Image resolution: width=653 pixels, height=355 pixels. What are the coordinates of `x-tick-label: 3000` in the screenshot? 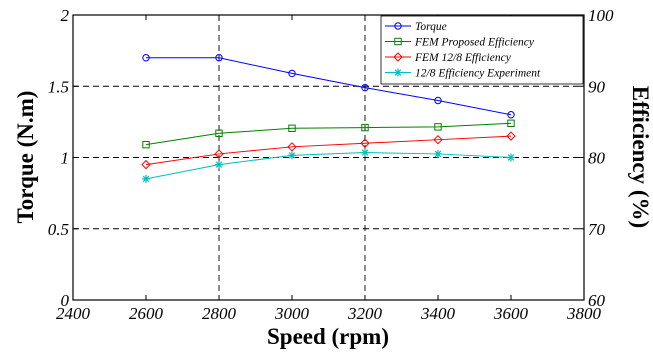 It's located at (292, 313).